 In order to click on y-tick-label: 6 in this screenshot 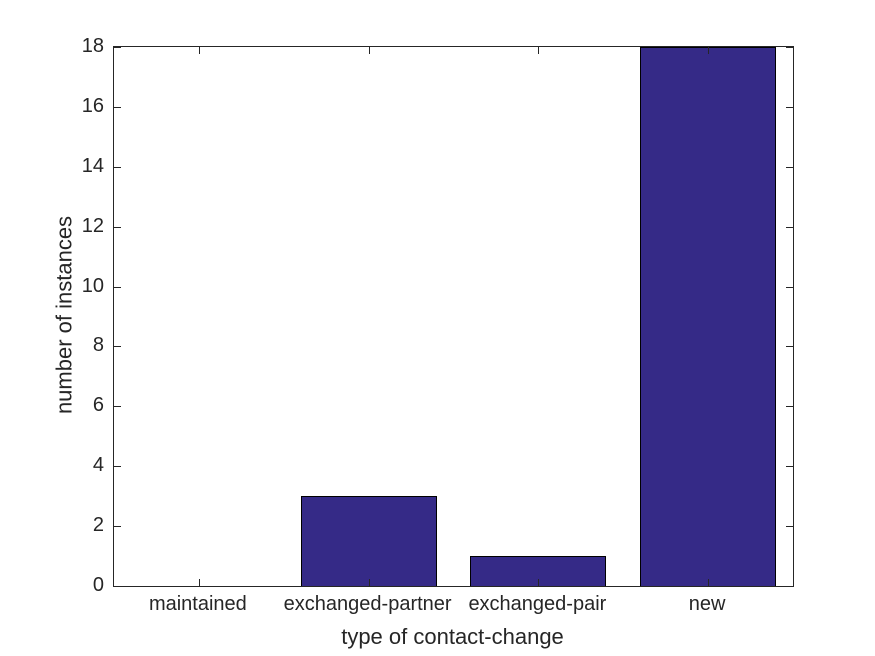, I will do `click(98, 405)`.